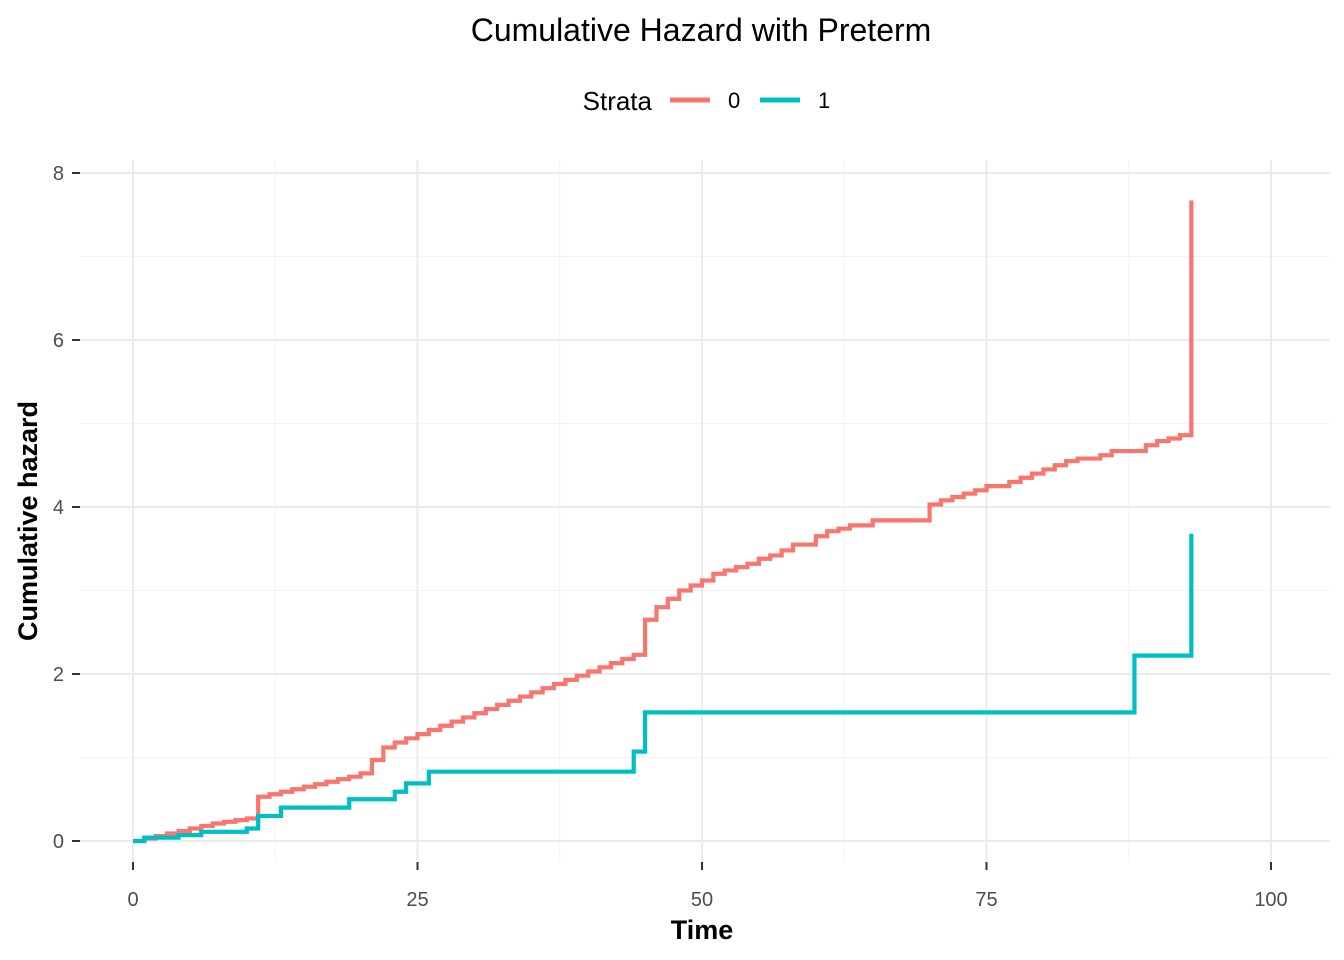  What do you see at coordinates (58, 508) in the screenshot?
I see `y-tick-label: 4` at bounding box center [58, 508].